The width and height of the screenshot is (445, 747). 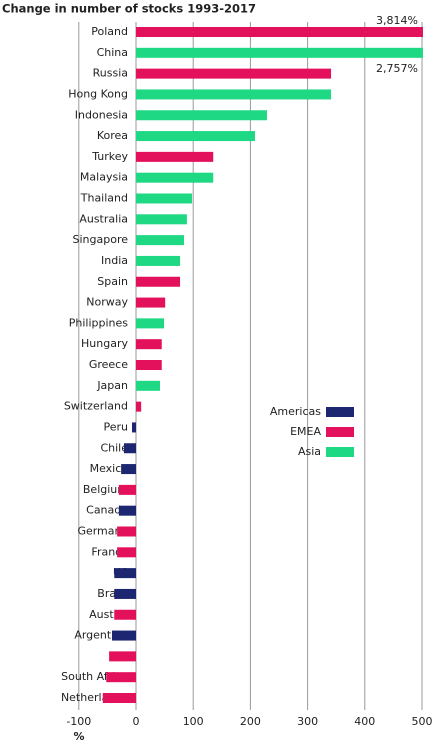 What do you see at coordinates (109, 468) in the screenshot?
I see `y-tick-label: Mexico` at bounding box center [109, 468].